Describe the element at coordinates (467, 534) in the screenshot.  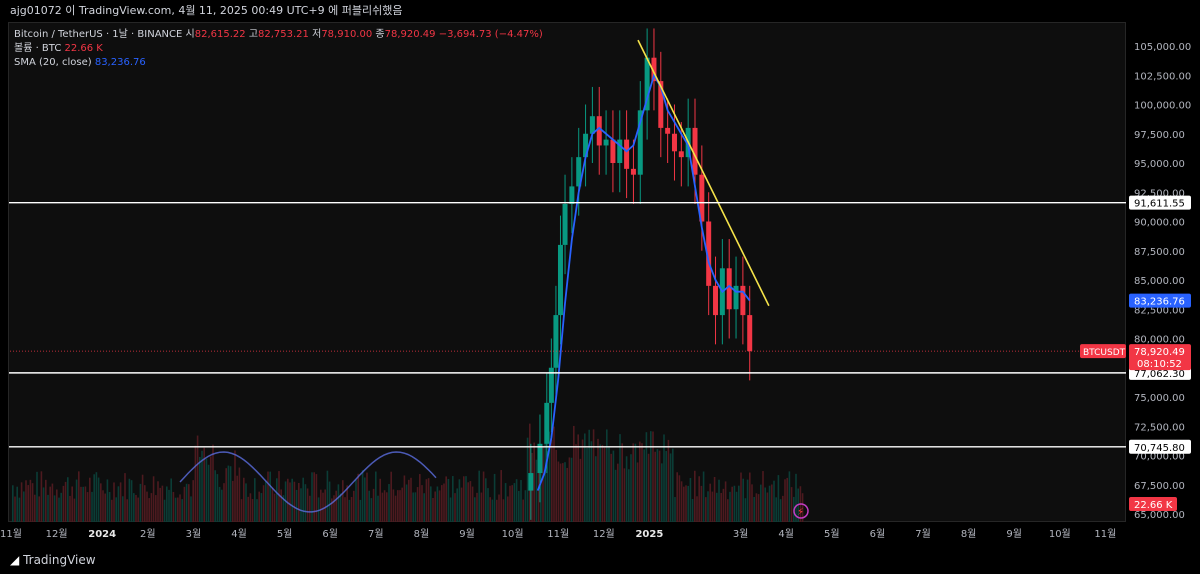
I see `x-tick-label: 9월` at that location.